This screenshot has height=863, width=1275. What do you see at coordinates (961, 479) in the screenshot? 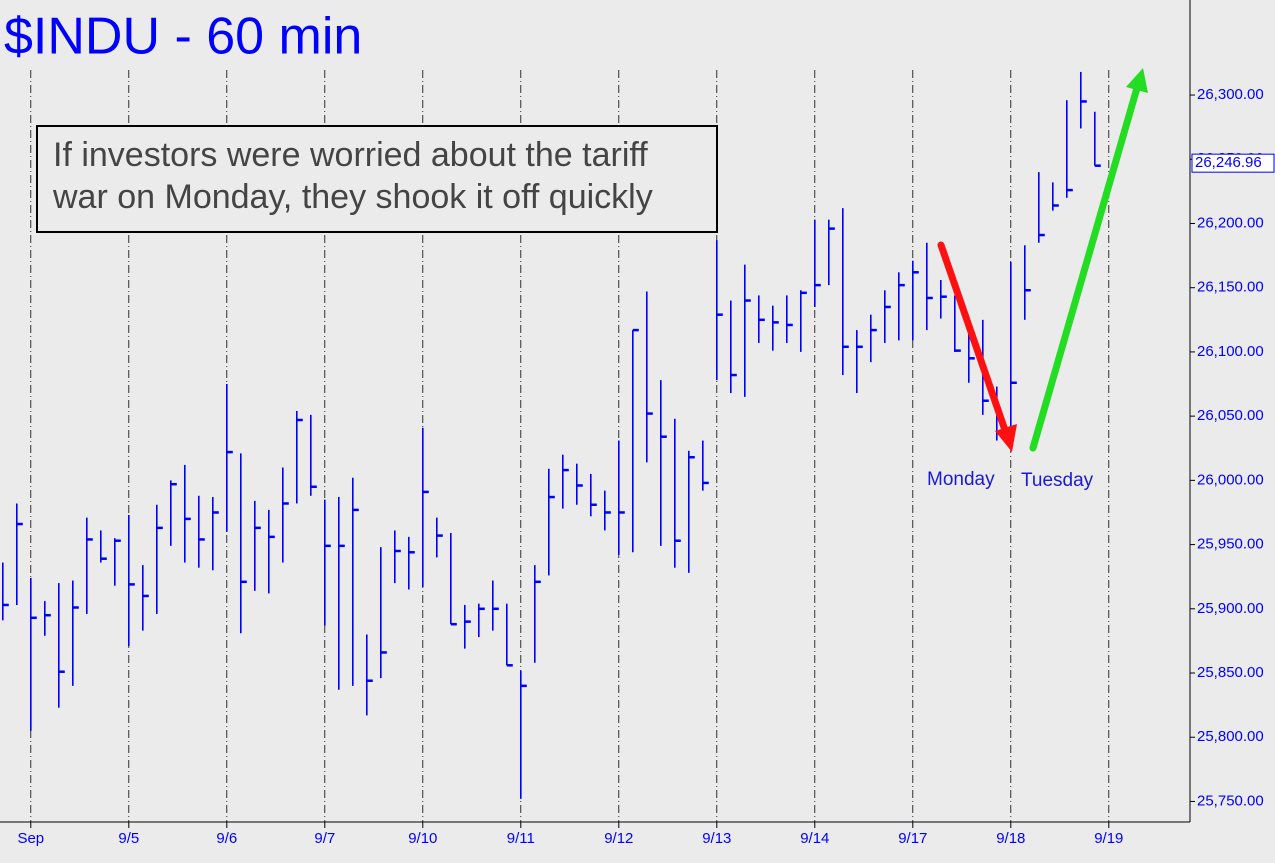
I see `label: Monday` at bounding box center [961, 479].